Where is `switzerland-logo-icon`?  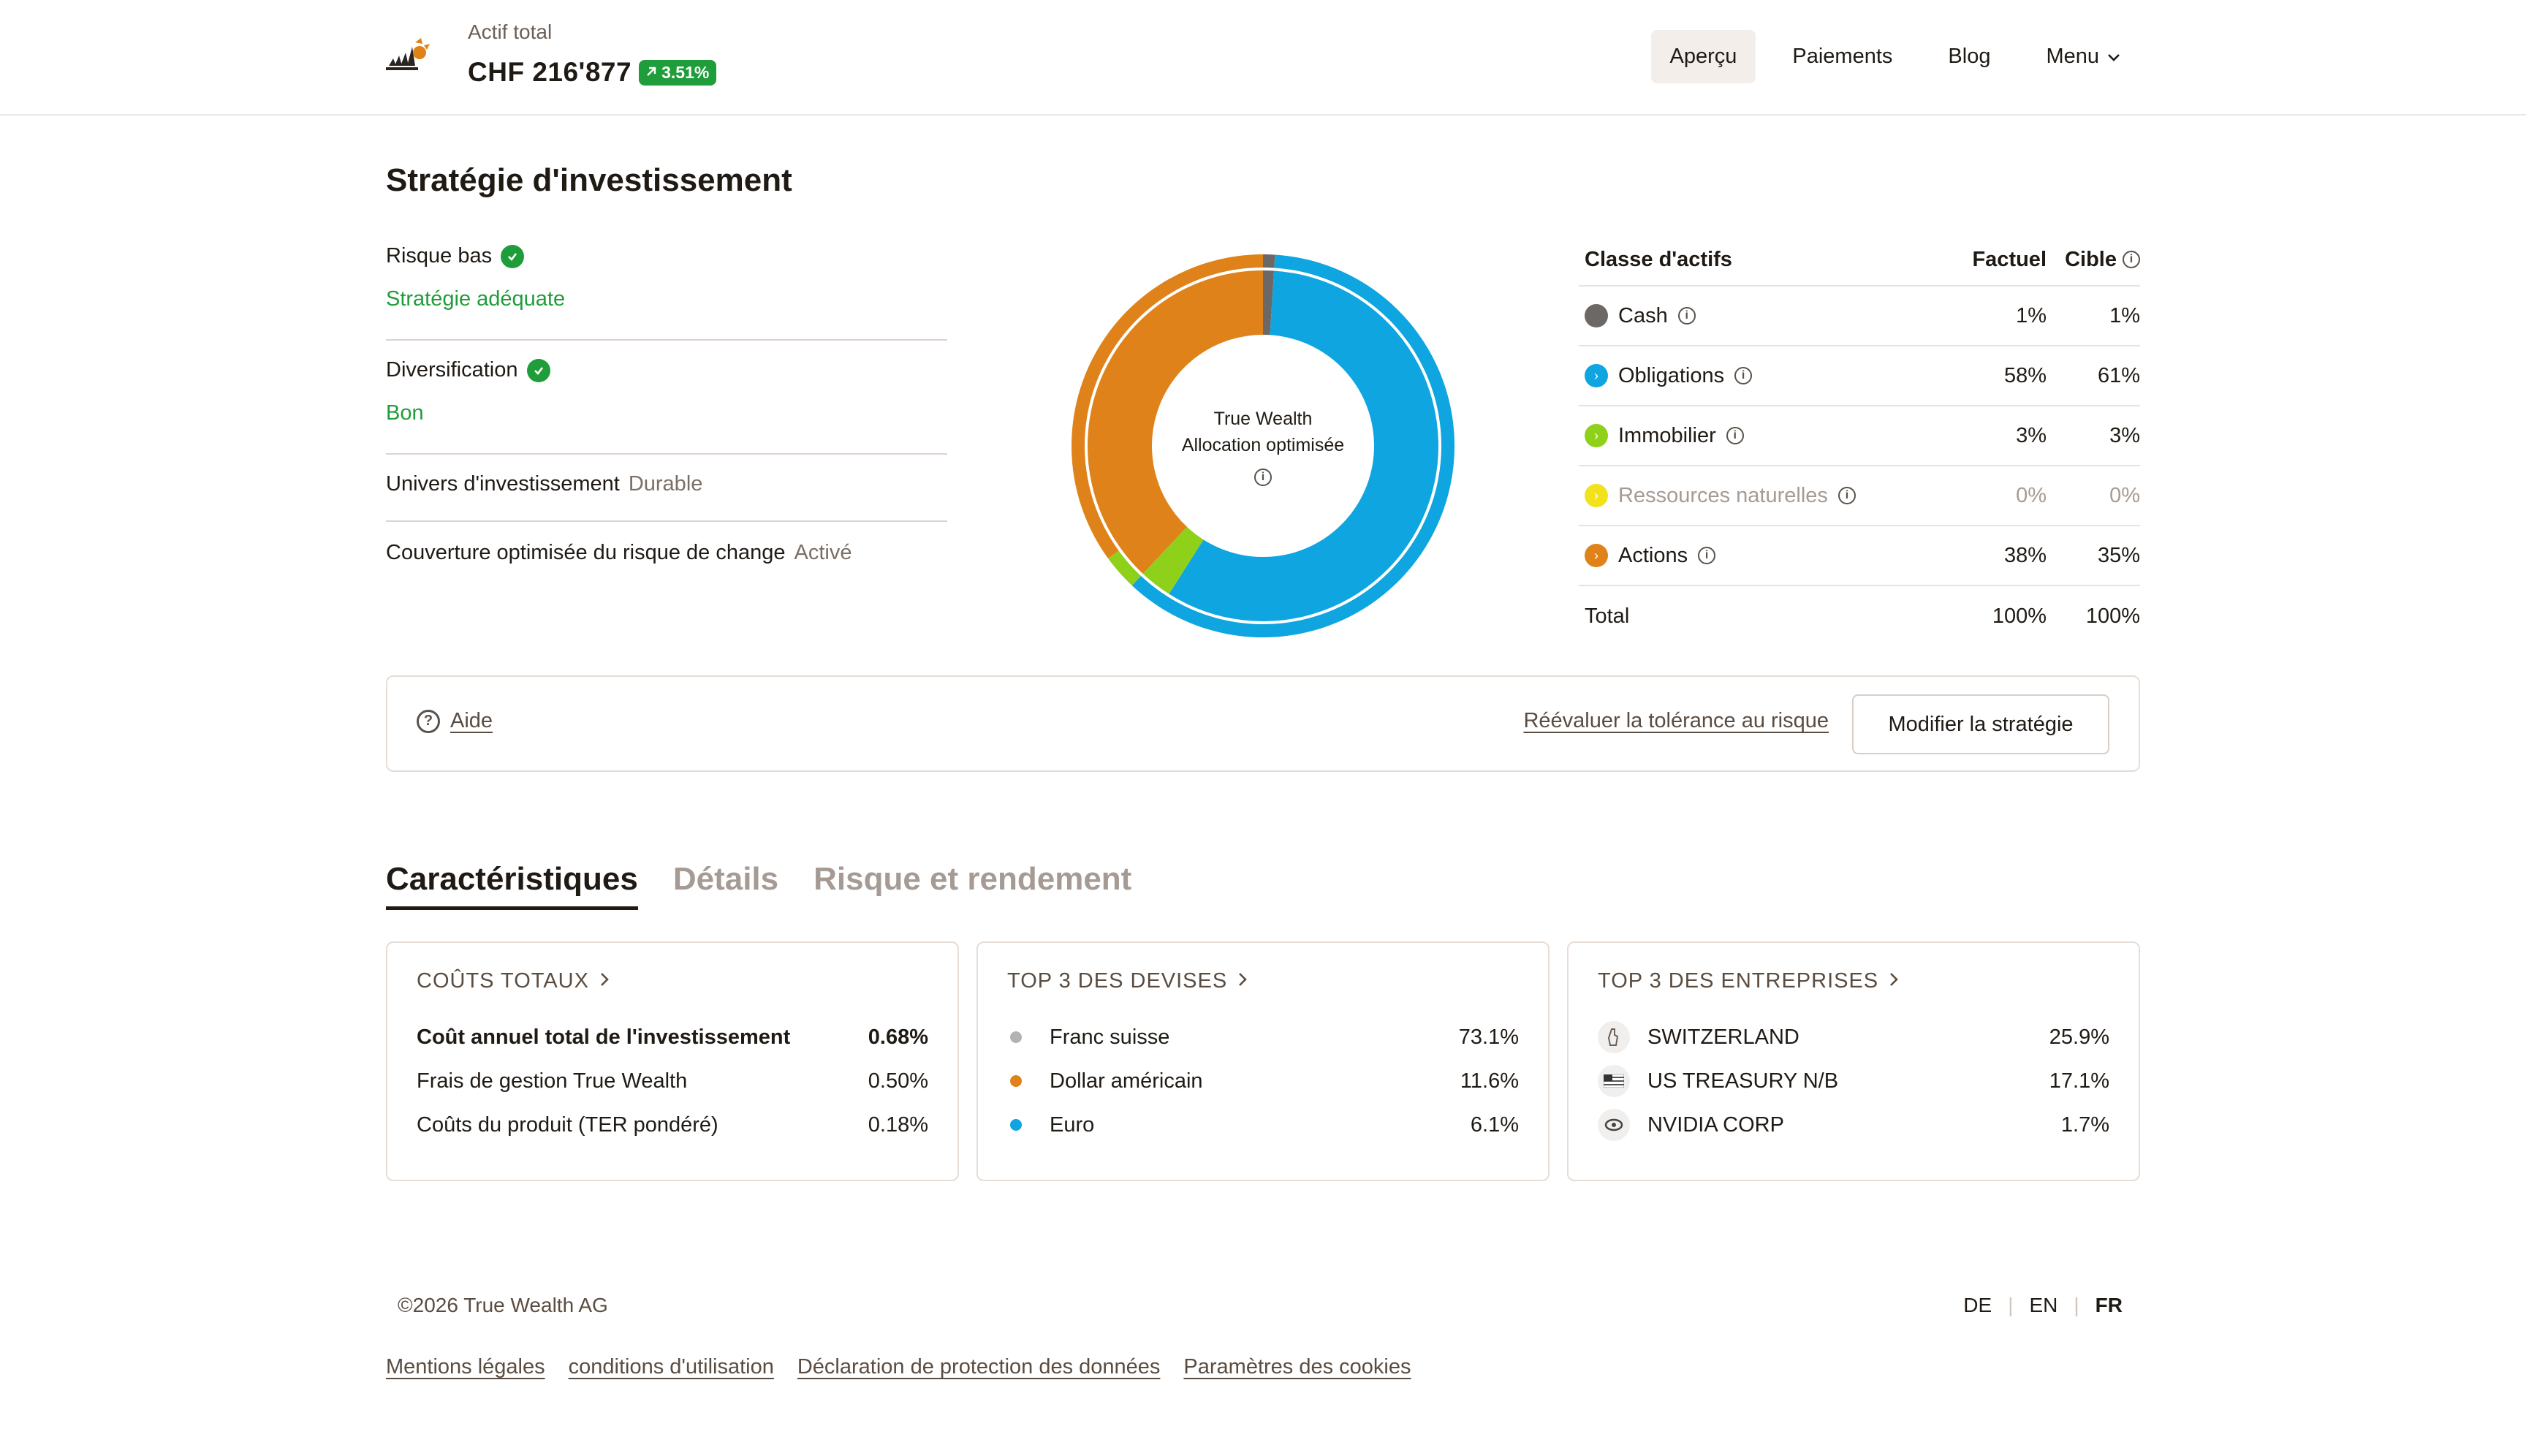 switzerland-logo-icon is located at coordinates (1614, 1037).